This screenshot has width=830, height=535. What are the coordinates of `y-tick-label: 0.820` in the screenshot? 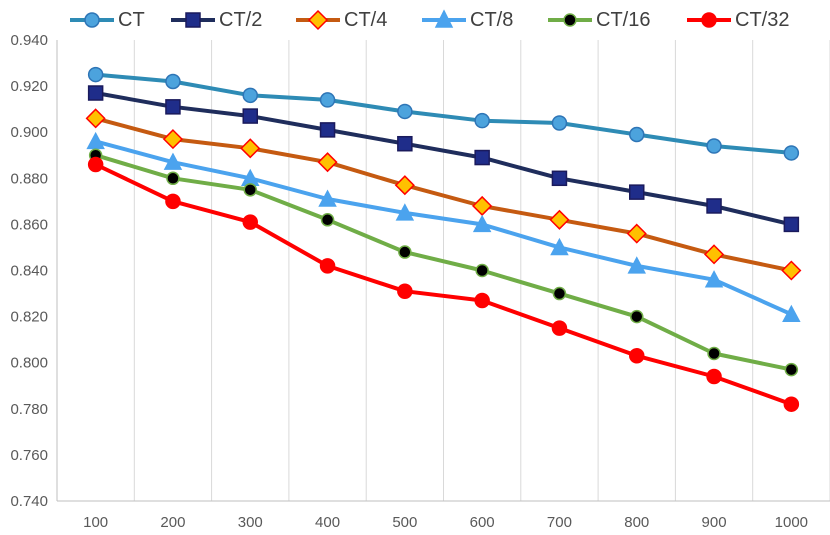 It's located at (29, 317).